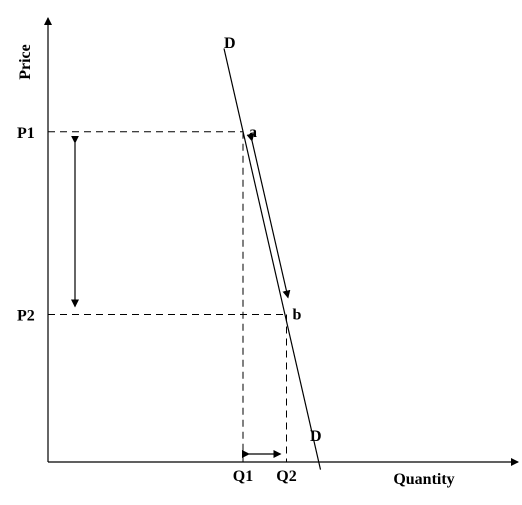 The height and width of the screenshot is (505, 522). Describe the element at coordinates (316, 436) in the screenshot. I see `demand-label-bottom: D` at that location.